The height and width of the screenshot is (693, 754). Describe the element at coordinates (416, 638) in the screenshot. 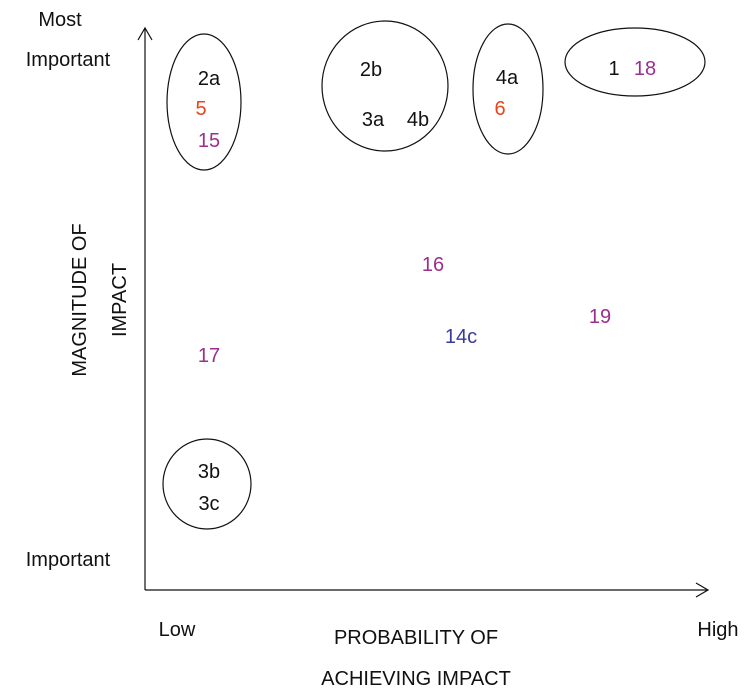

I see `x-axis-title-line-1: PROBABILITY OF` at that location.